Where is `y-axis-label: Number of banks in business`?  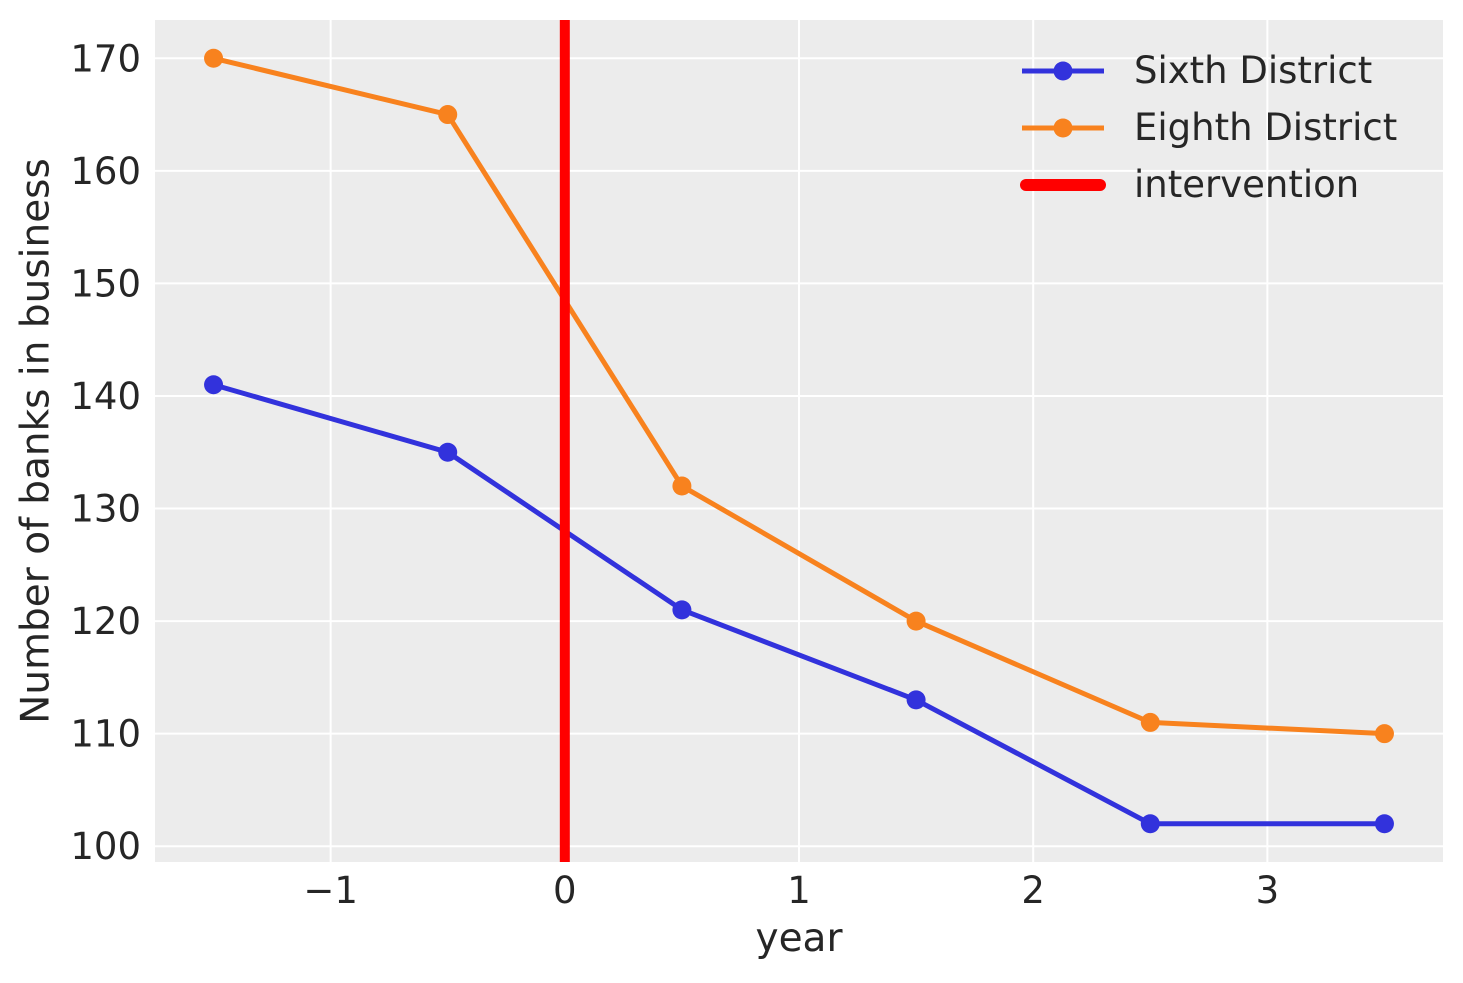
y-axis-label: Number of banks in business is located at coordinates (36, 441).